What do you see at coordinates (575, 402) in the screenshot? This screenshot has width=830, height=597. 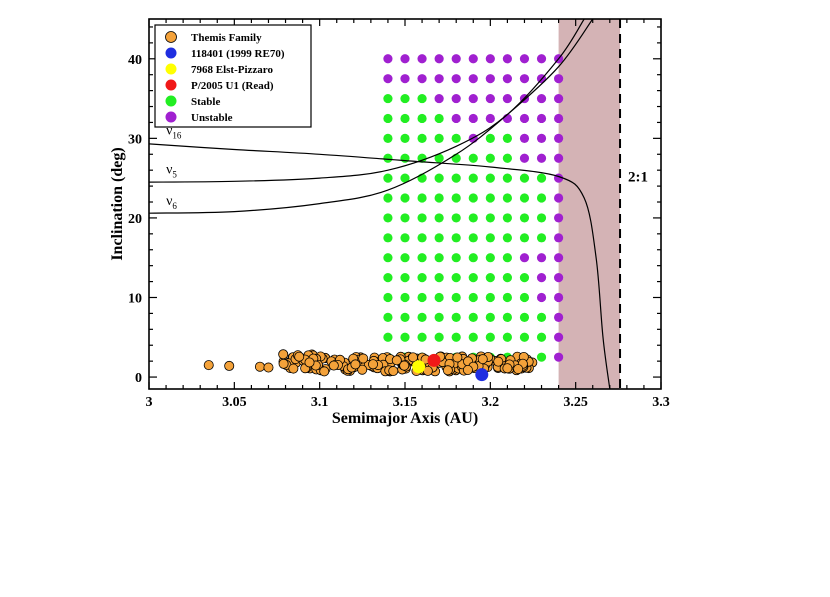 I see `x-tick-label: 3.25` at bounding box center [575, 402].